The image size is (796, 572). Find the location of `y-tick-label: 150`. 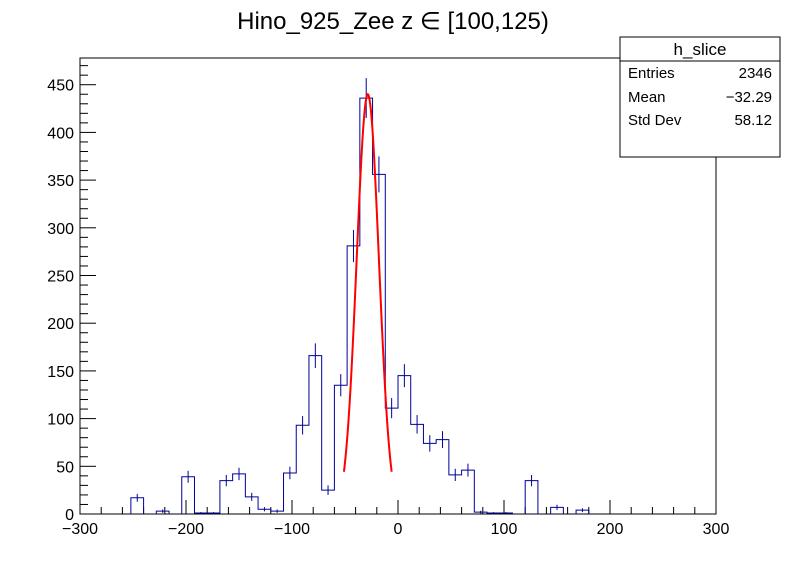

y-tick-label: 150 is located at coordinates (60, 372).